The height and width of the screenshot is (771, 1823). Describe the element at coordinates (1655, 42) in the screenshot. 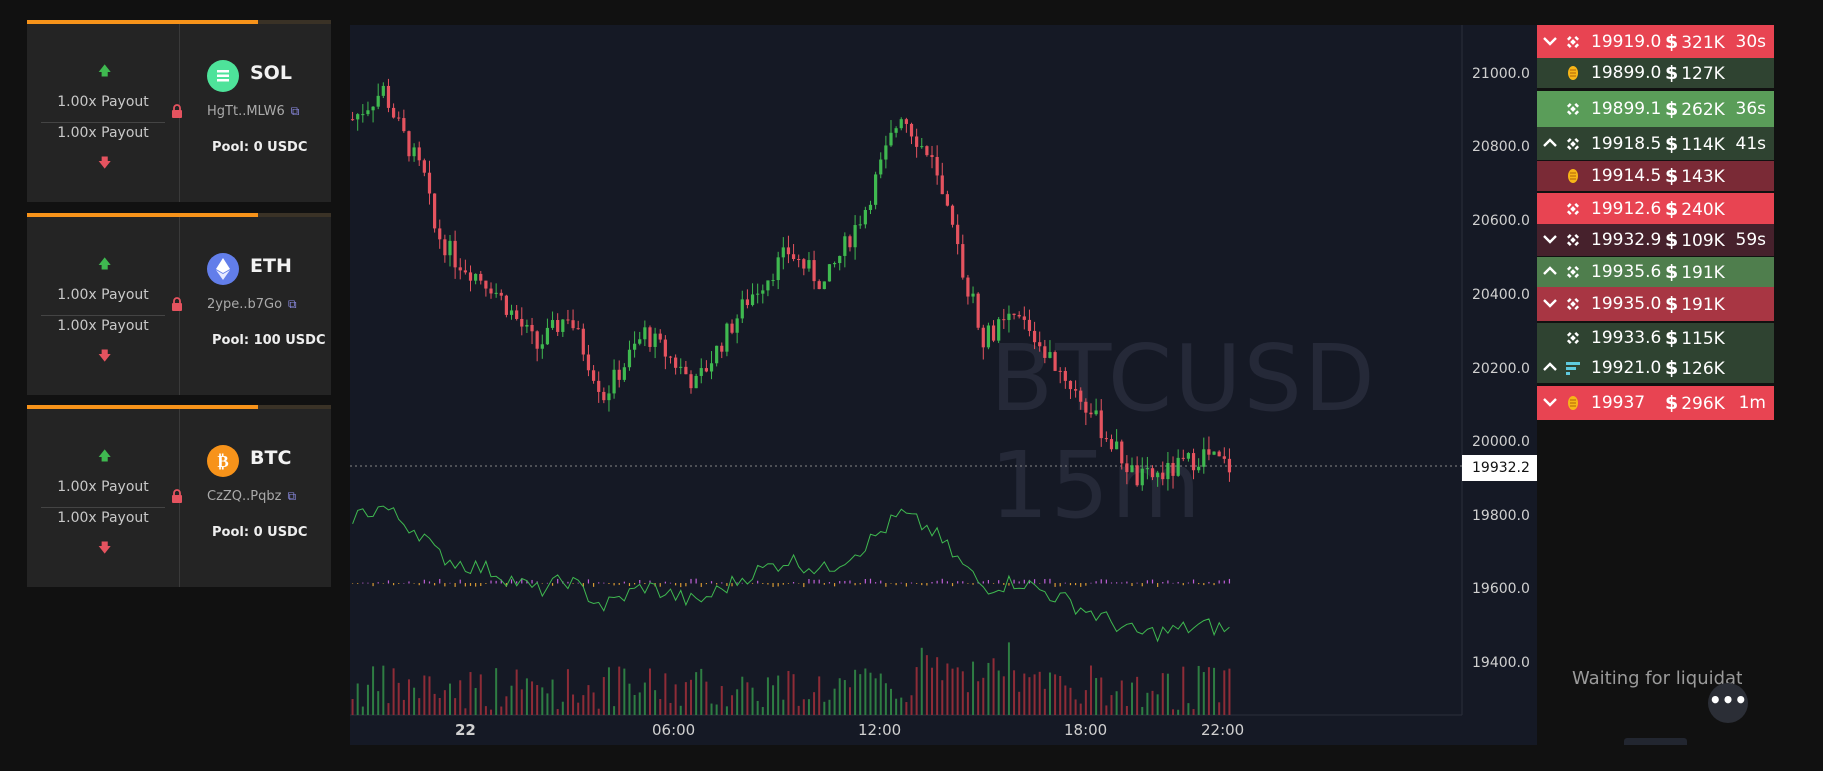

I see `liquidation-row: 19919.0 $321K 30s` at that location.